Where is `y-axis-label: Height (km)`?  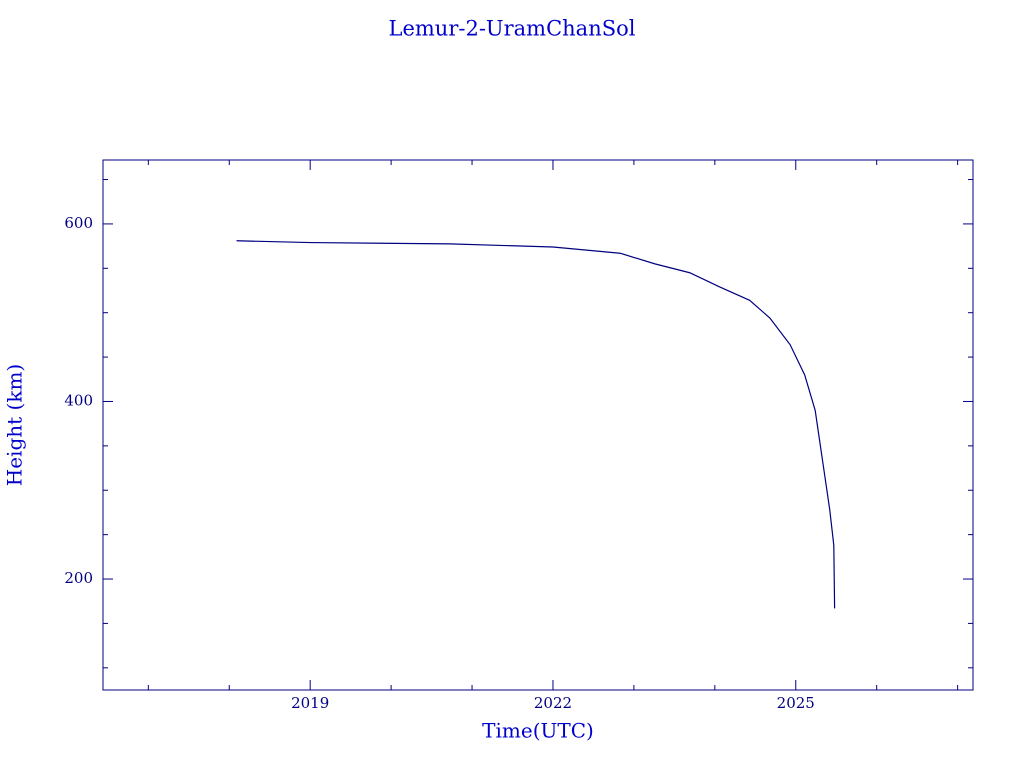
y-axis-label: Height (km) is located at coordinates (15, 425).